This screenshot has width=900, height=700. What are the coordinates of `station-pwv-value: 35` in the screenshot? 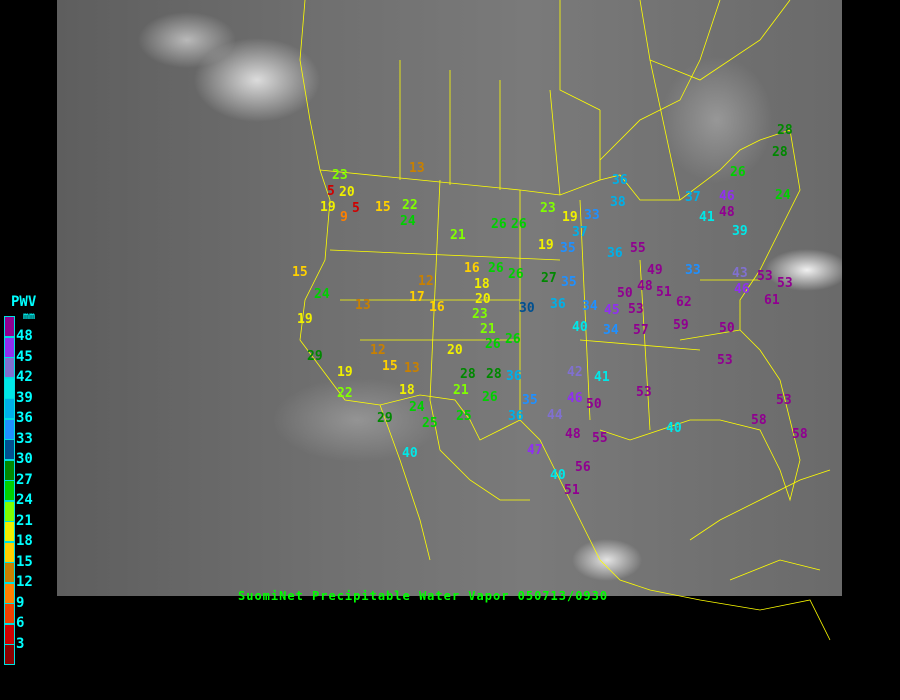 It's located at (569, 282).